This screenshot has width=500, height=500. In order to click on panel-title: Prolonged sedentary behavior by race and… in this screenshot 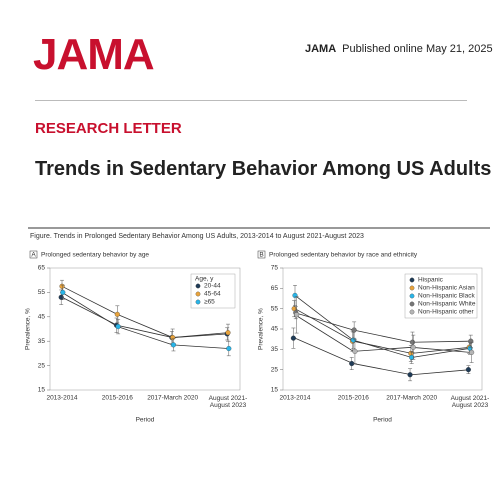, I will do `click(343, 255)`.